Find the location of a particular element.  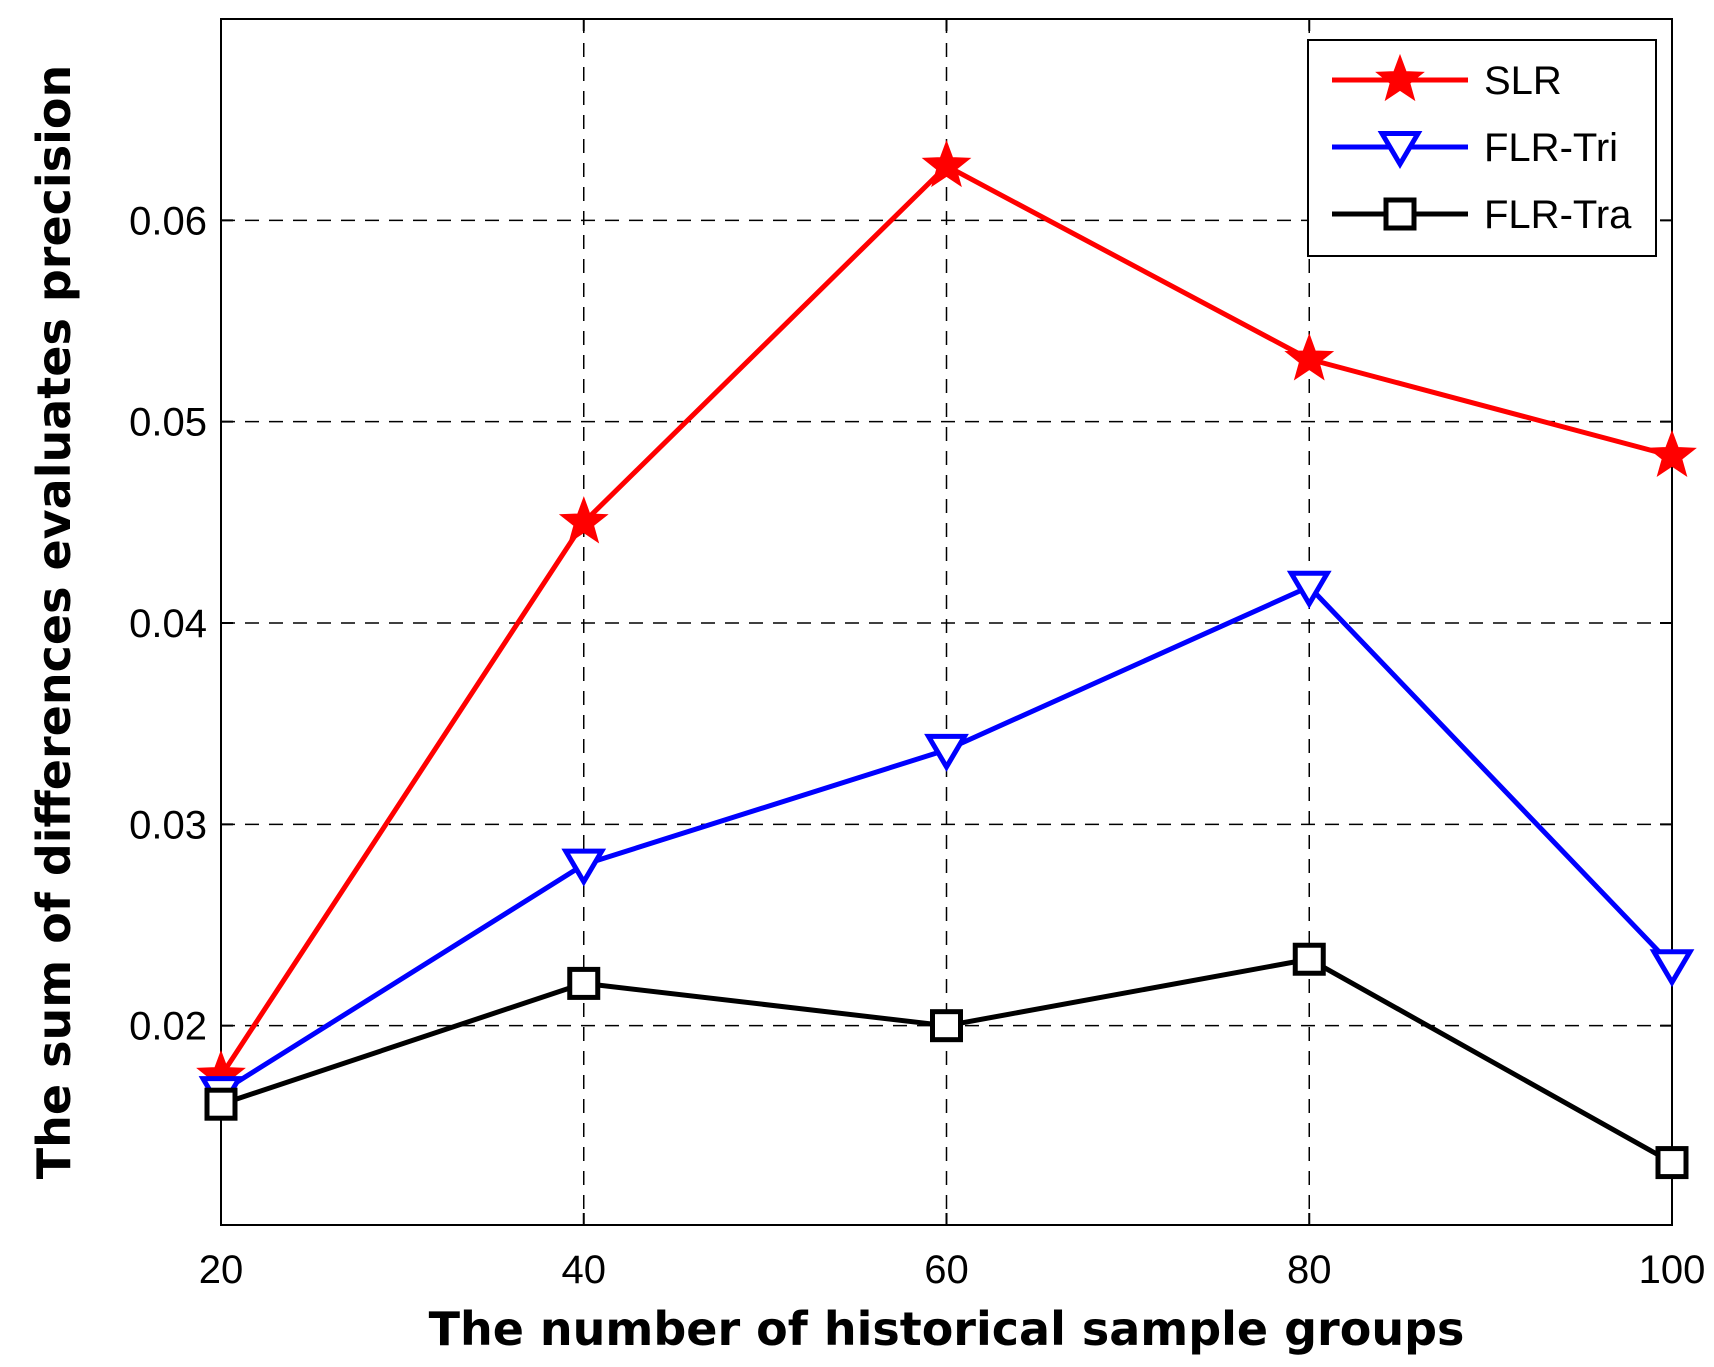

legend-label: FLR-Tri is located at coordinates (1551, 148).